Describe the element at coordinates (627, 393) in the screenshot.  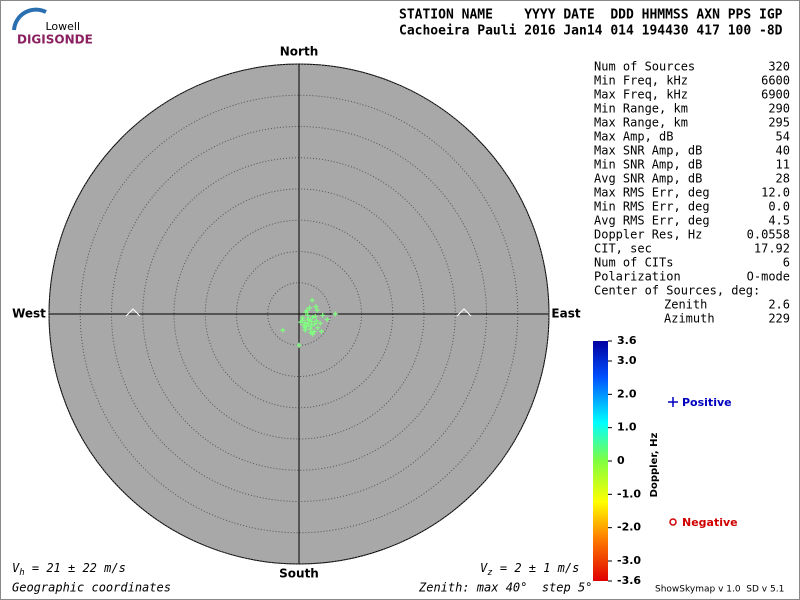
I see `colorbar-tick-label: 2.0` at that location.